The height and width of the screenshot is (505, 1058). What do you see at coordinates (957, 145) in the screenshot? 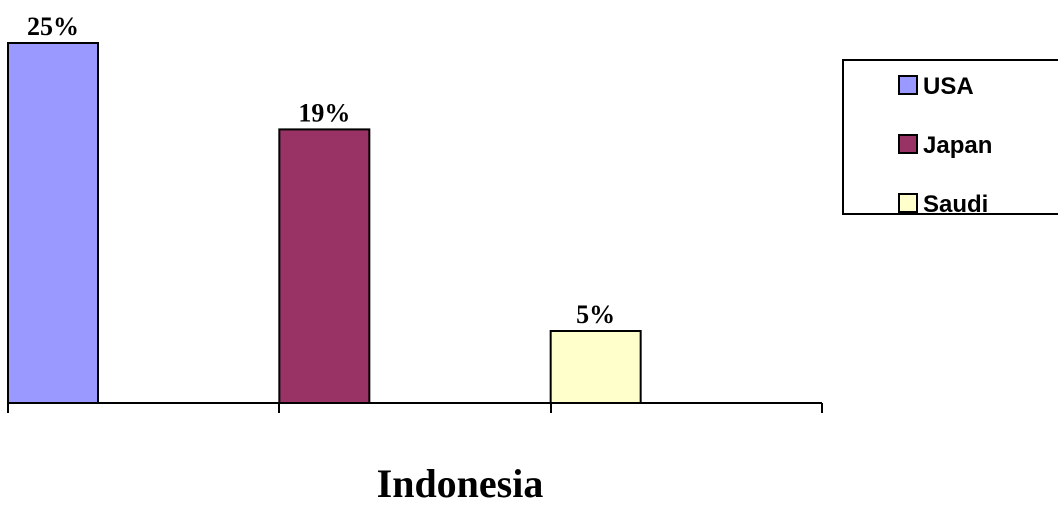
I see `legend-label-japan: Japan` at bounding box center [957, 145].